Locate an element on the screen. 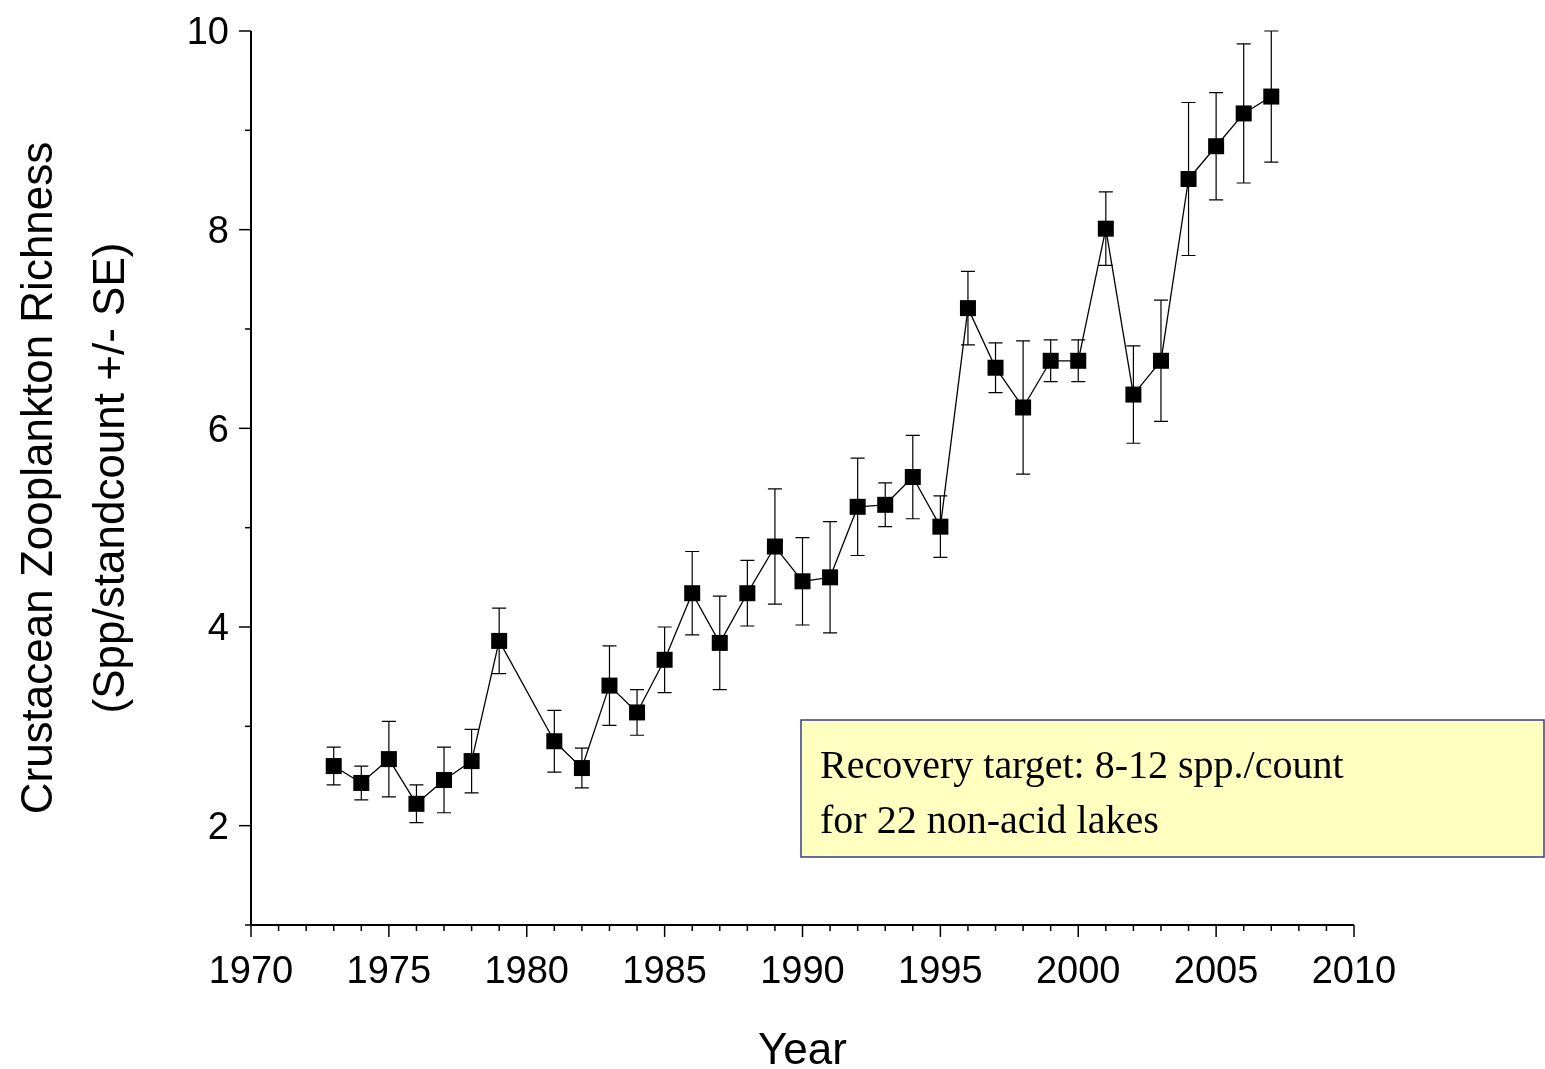 The image size is (1545, 1069). y-tick-label: 2 is located at coordinates (218, 825).